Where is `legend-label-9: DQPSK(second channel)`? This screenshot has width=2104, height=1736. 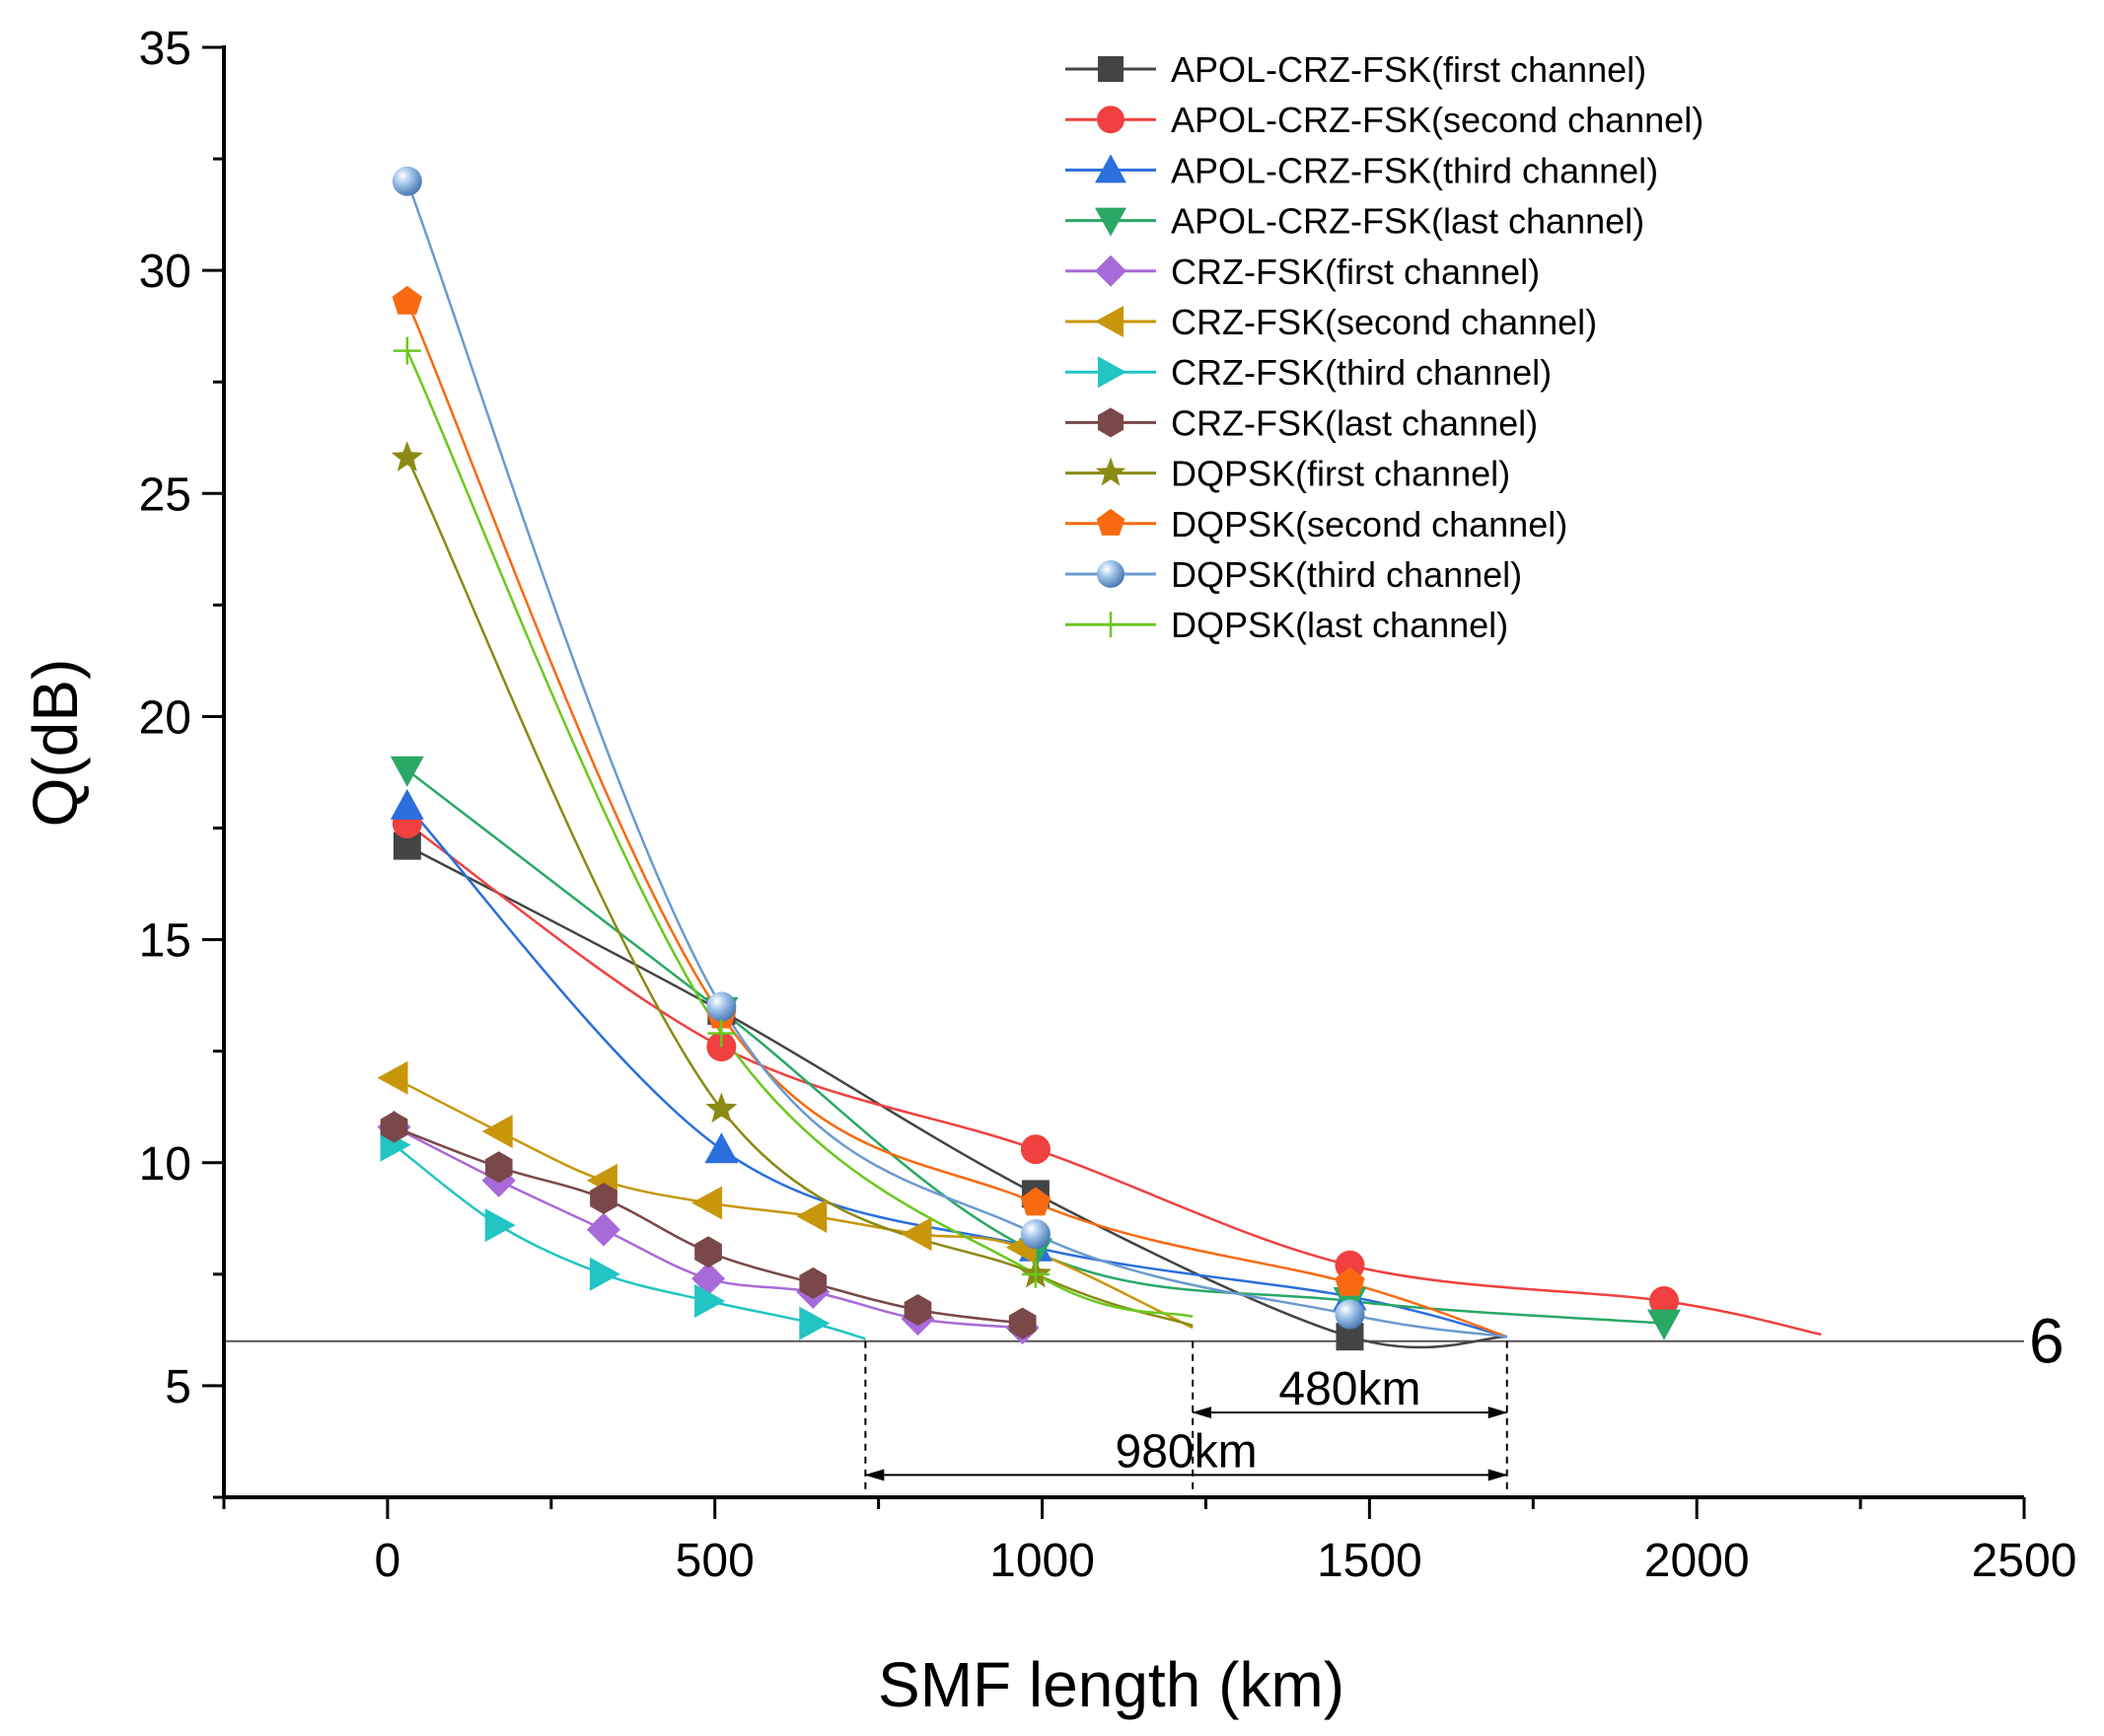
legend-label-9: DQPSK(second channel) is located at coordinates (1369, 524).